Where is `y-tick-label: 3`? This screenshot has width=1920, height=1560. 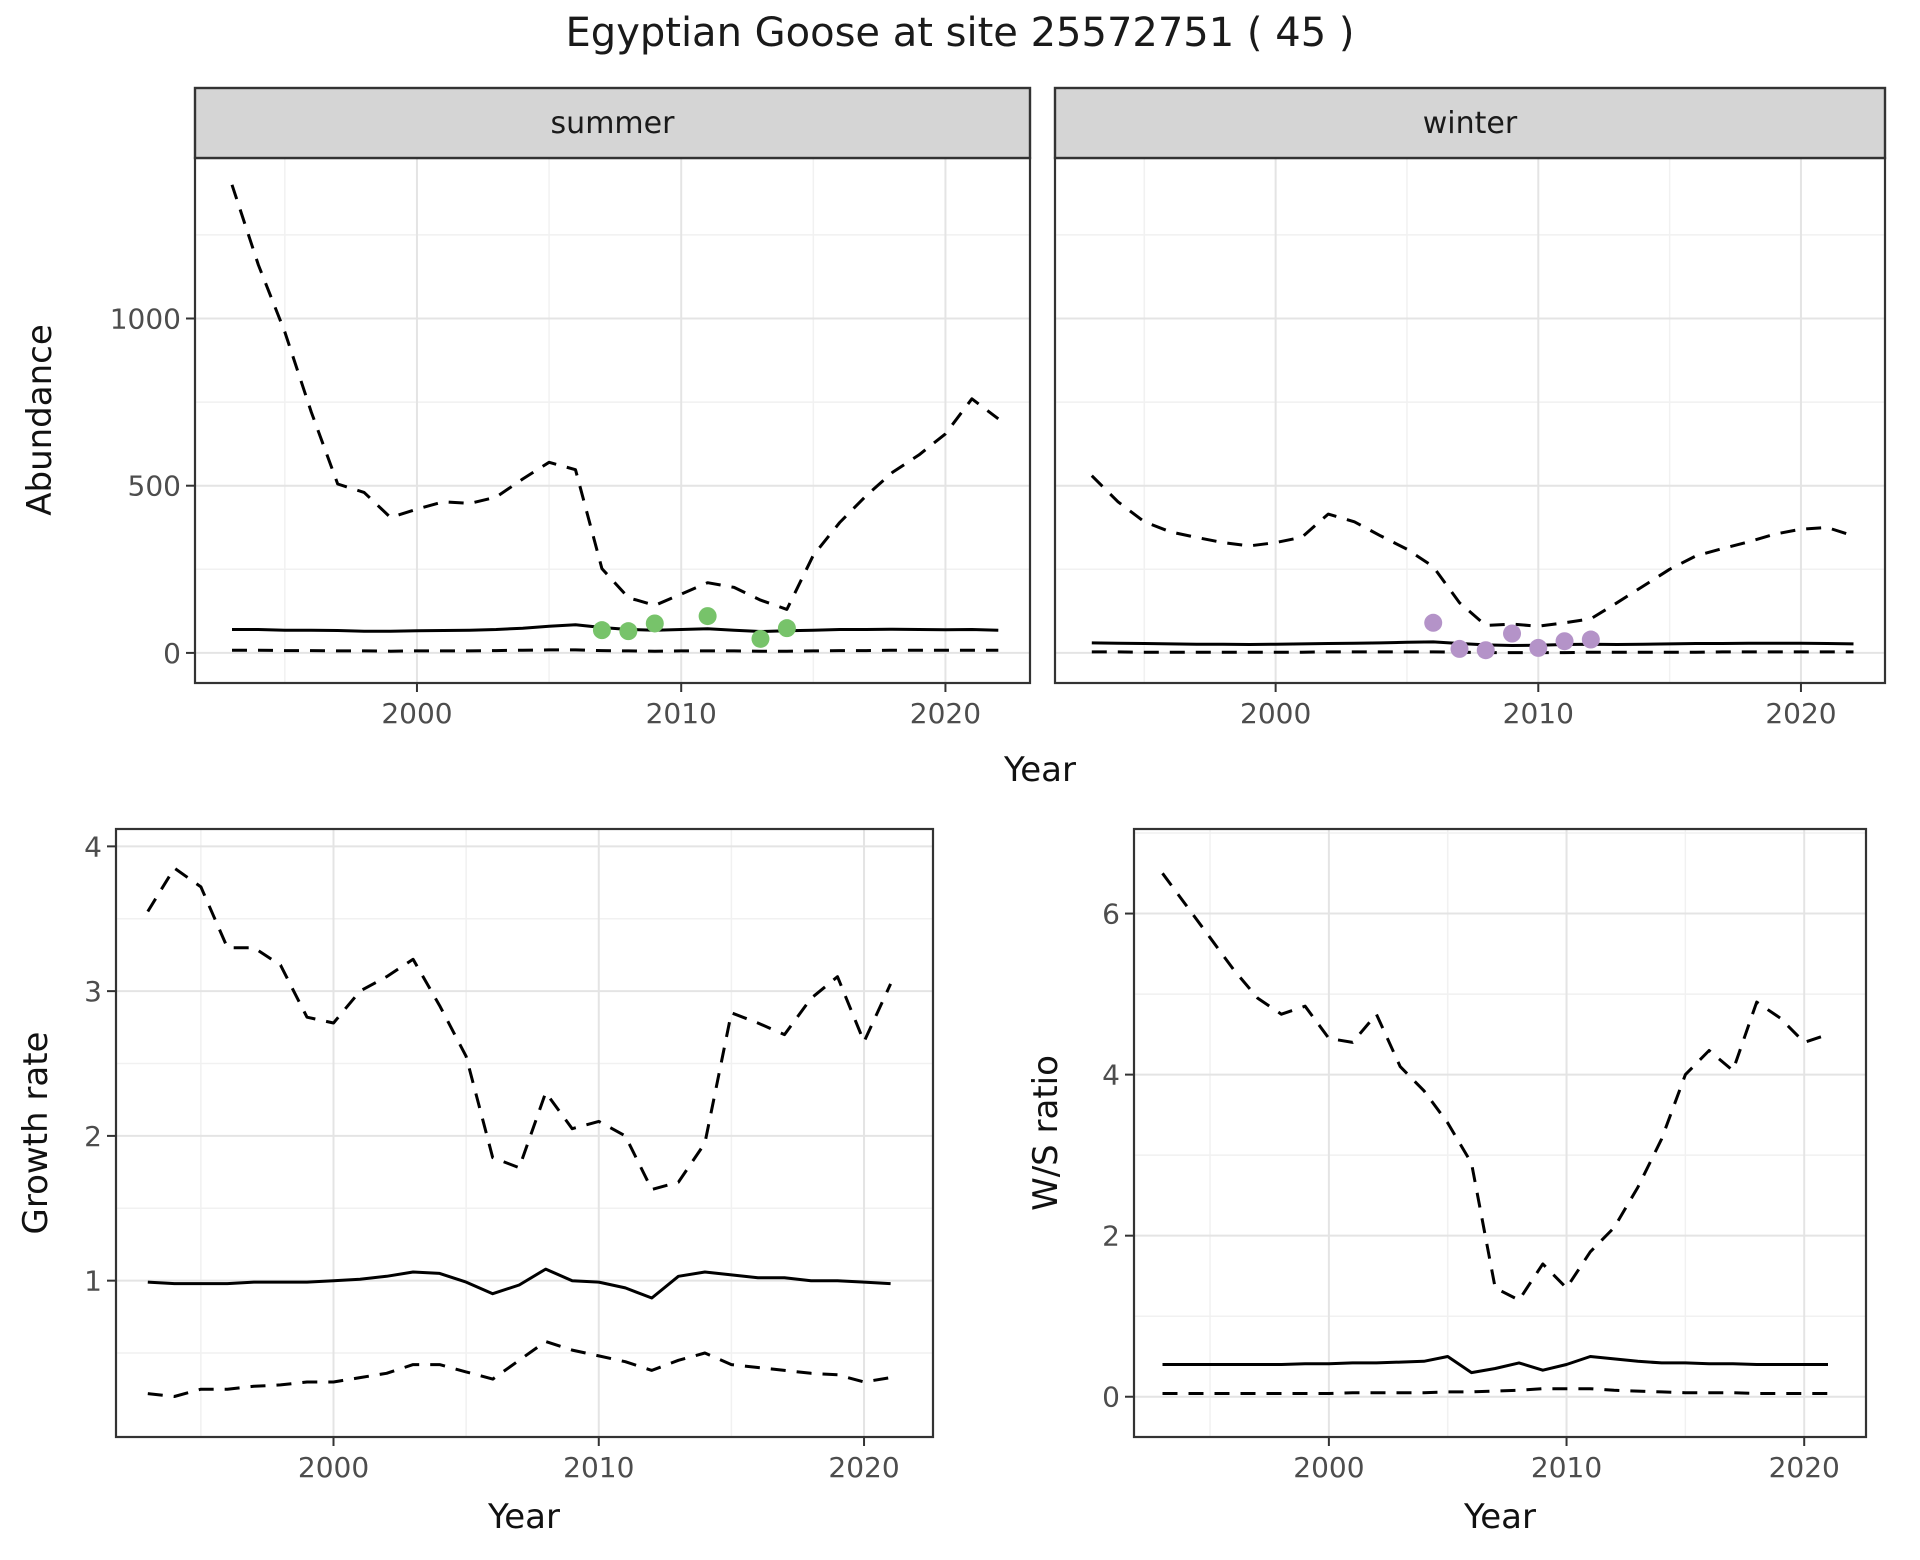
y-tick-label: 3 is located at coordinates (93, 991).